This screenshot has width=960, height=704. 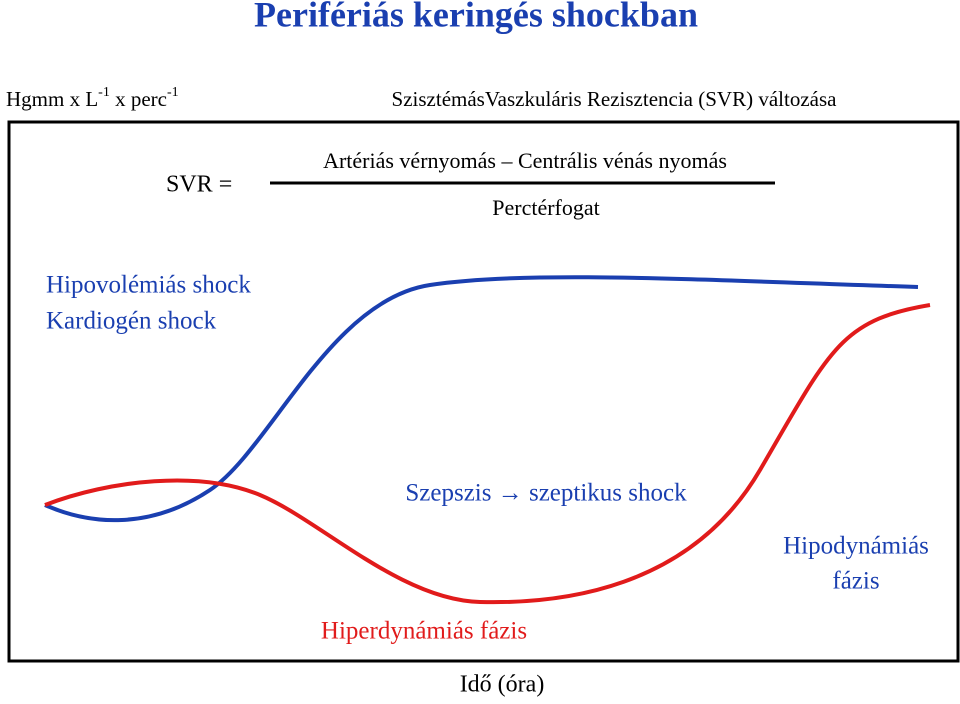 What do you see at coordinates (131, 321) in the screenshot?
I see `label: Kardiogén shock` at bounding box center [131, 321].